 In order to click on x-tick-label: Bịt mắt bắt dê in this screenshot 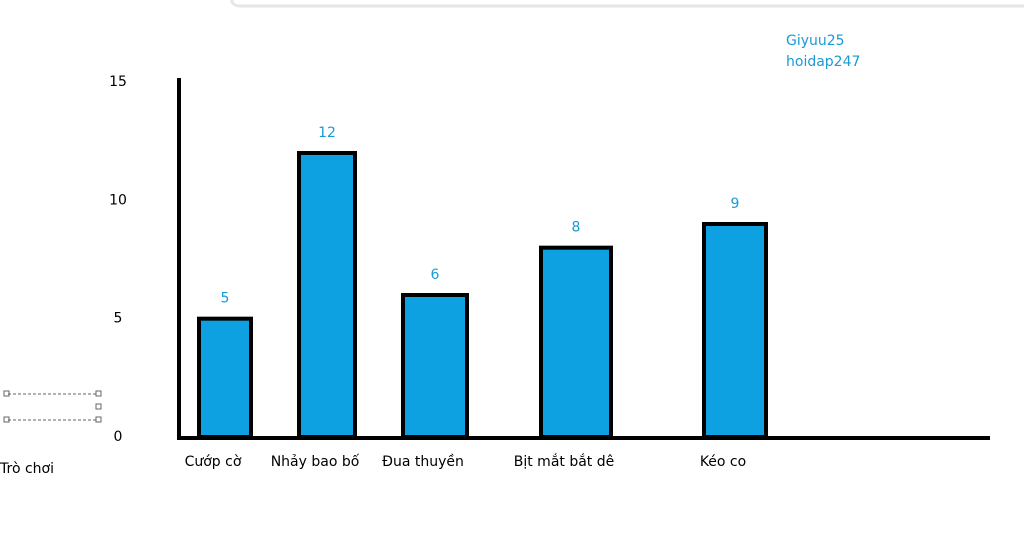, I will do `click(564, 461)`.